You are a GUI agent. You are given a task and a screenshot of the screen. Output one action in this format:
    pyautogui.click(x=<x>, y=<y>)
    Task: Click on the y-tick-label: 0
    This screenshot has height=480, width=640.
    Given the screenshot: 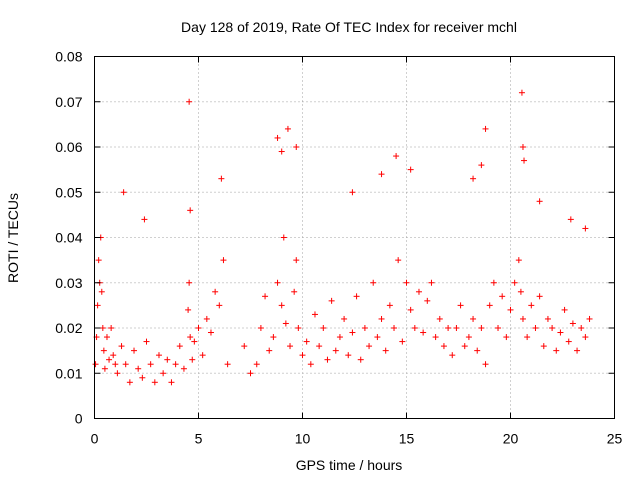 What is the action you would take?
    pyautogui.click(x=79, y=419)
    